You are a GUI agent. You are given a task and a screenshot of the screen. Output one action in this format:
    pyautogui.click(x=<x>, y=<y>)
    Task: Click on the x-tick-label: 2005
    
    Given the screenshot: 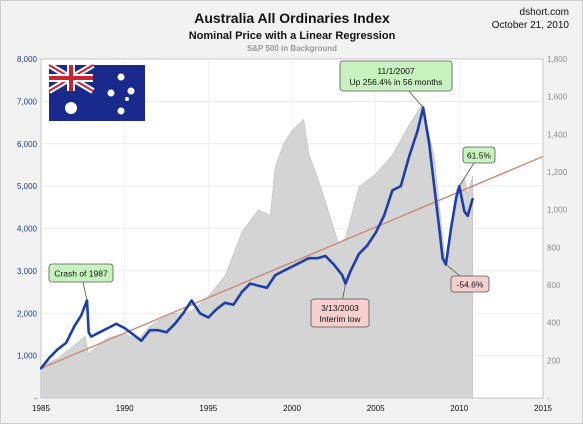 What is the action you would take?
    pyautogui.click(x=376, y=408)
    